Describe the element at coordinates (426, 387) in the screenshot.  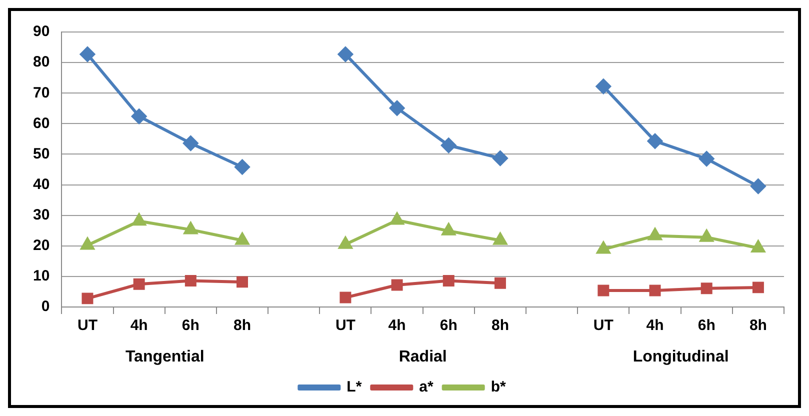
I see `legend-label: a*` at that location.